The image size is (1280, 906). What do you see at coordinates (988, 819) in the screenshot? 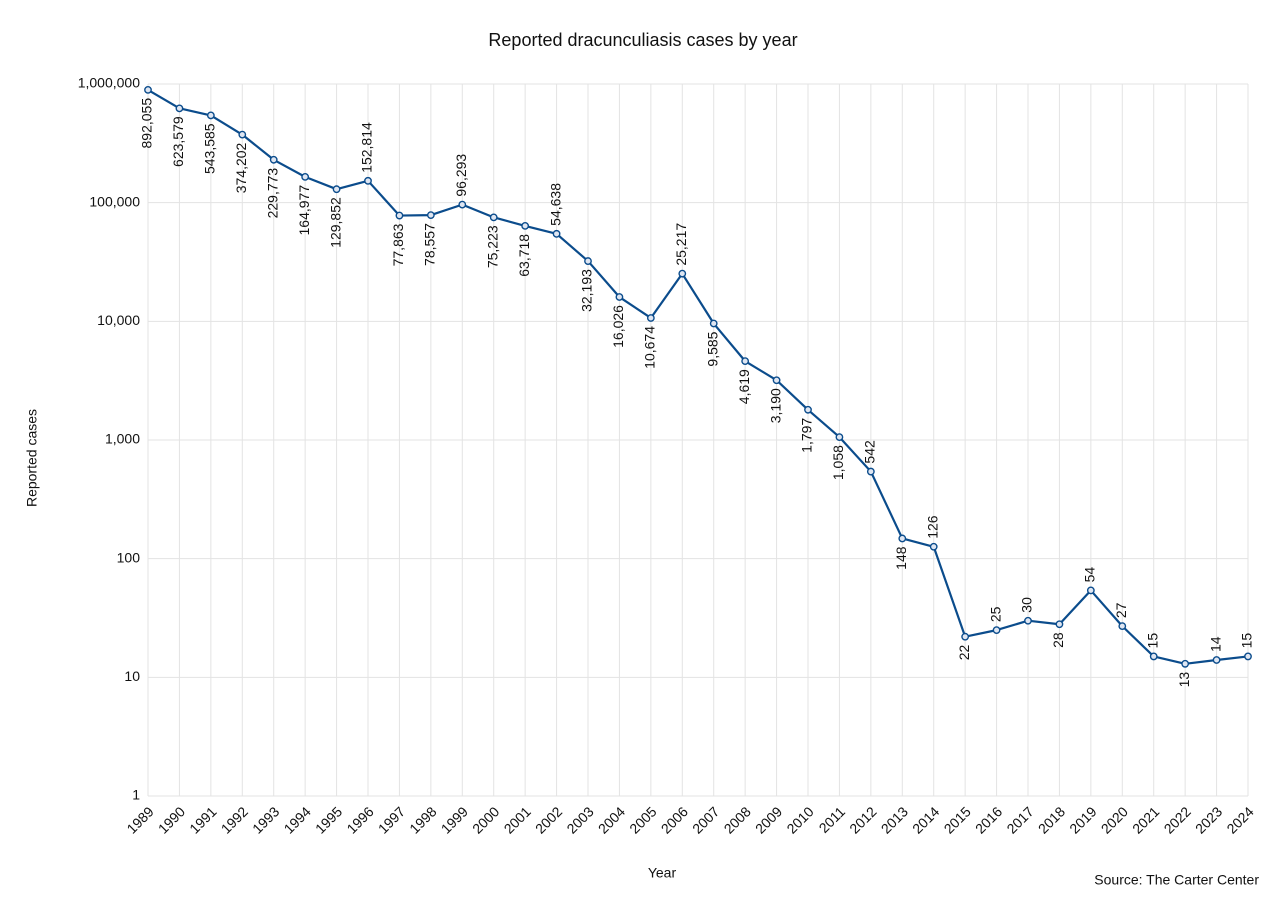
I see `x-tick-label: 2016` at bounding box center [988, 819].